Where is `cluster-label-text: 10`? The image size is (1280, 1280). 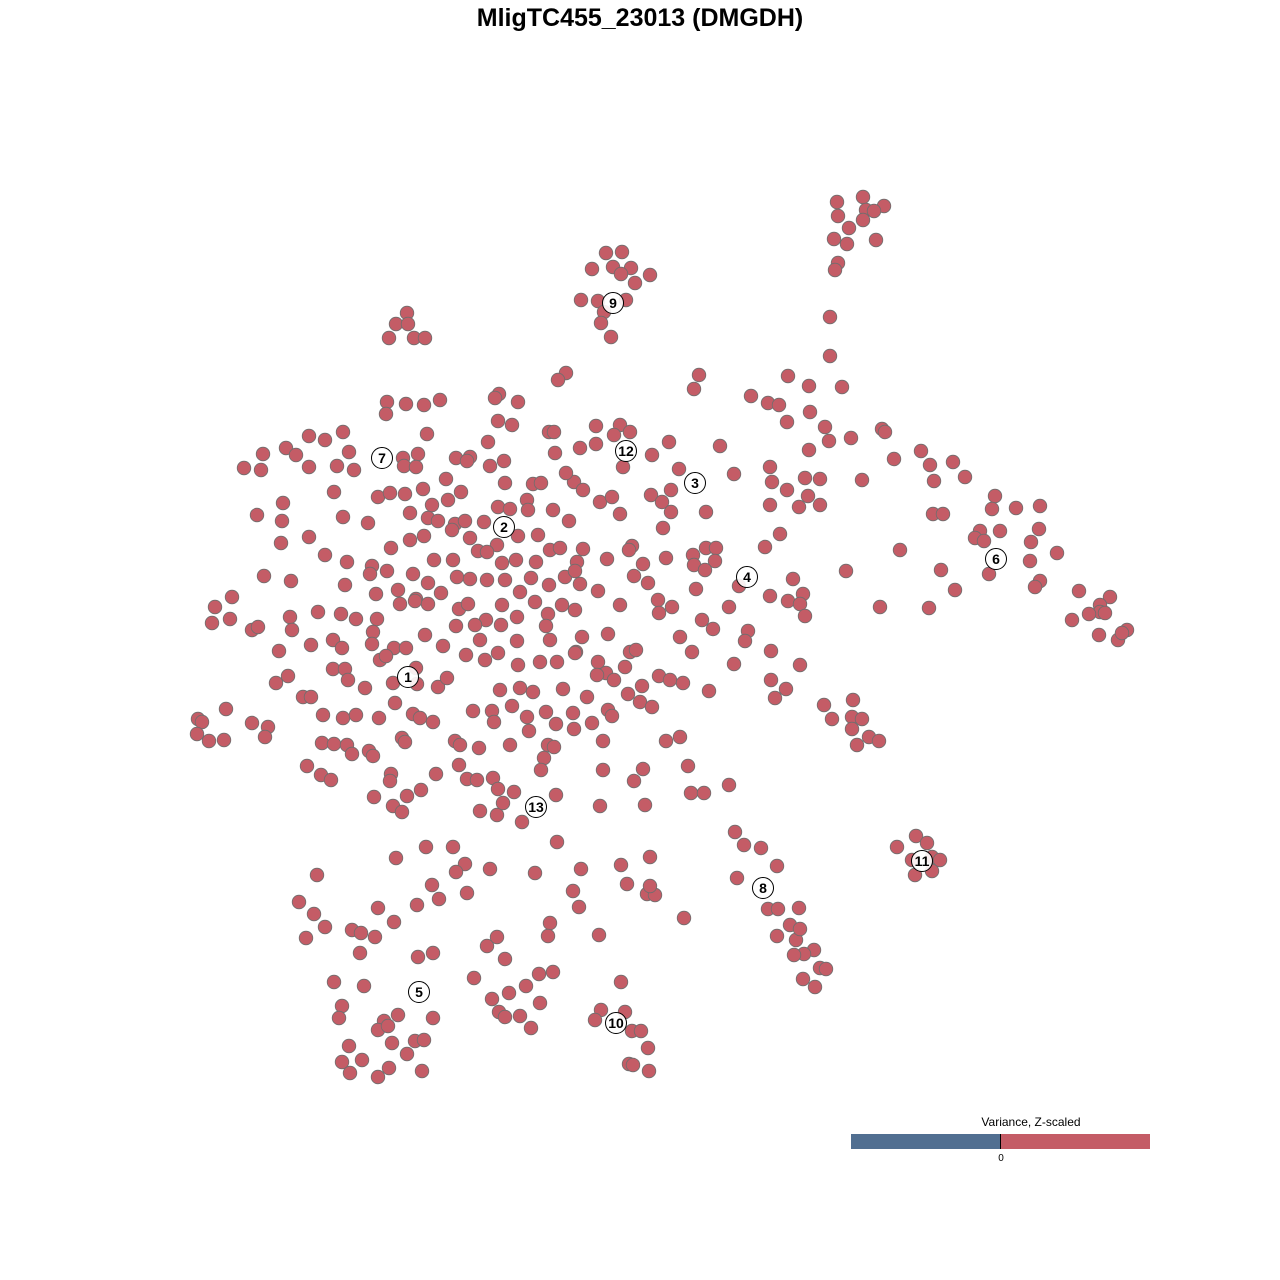
cluster-label-text: 10 is located at coordinates (616, 1023).